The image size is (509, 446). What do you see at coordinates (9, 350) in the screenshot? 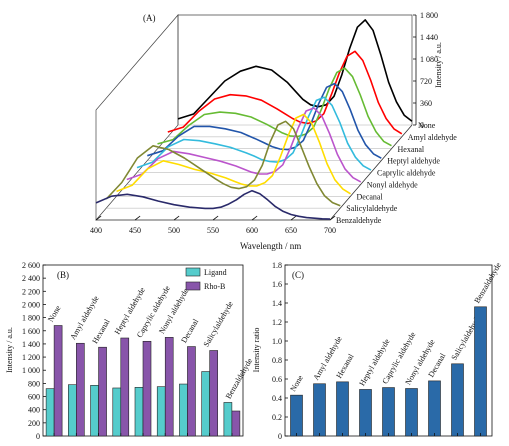
I see `panel-b-y-axis-label: Intensity / a.u.` at bounding box center [9, 350].